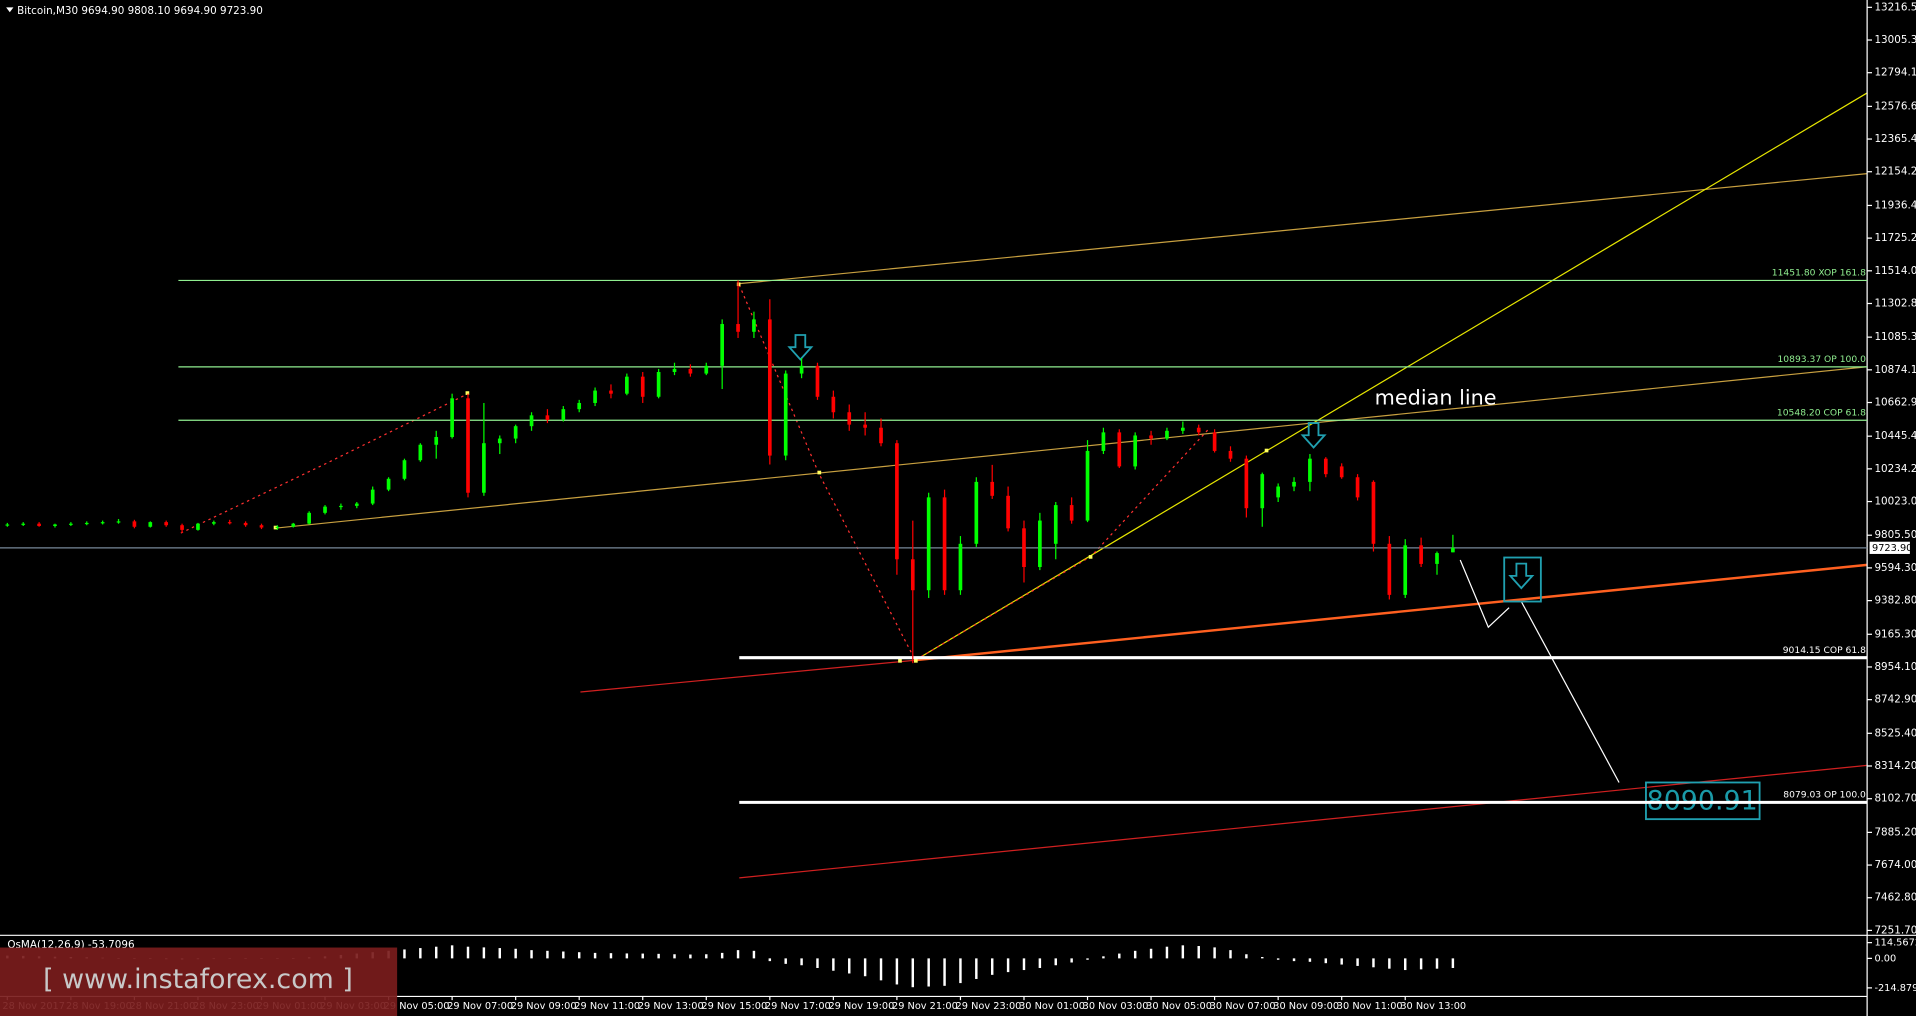  I want to click on y-tick-label: 11725.20, so click(1895, 238).